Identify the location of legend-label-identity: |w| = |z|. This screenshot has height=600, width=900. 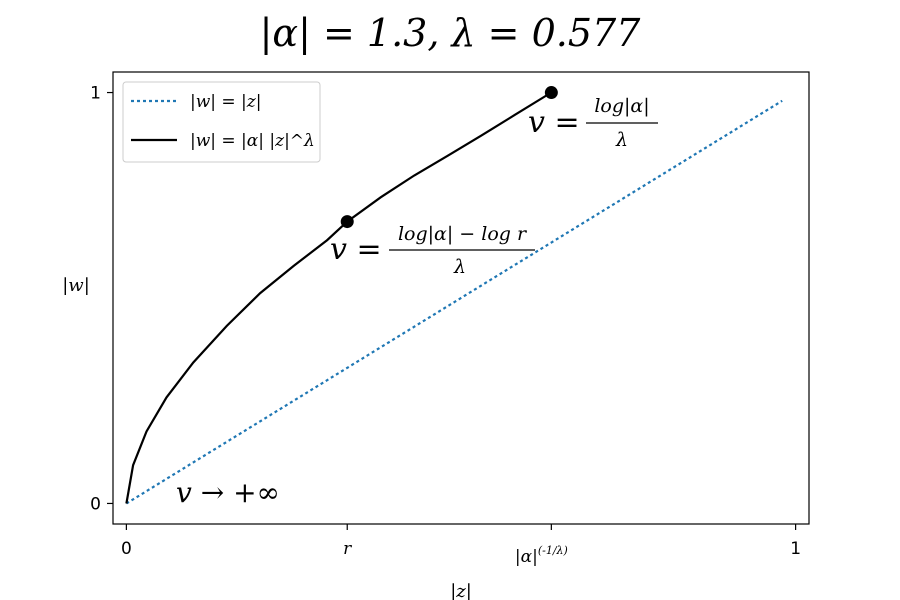
(225, 102).